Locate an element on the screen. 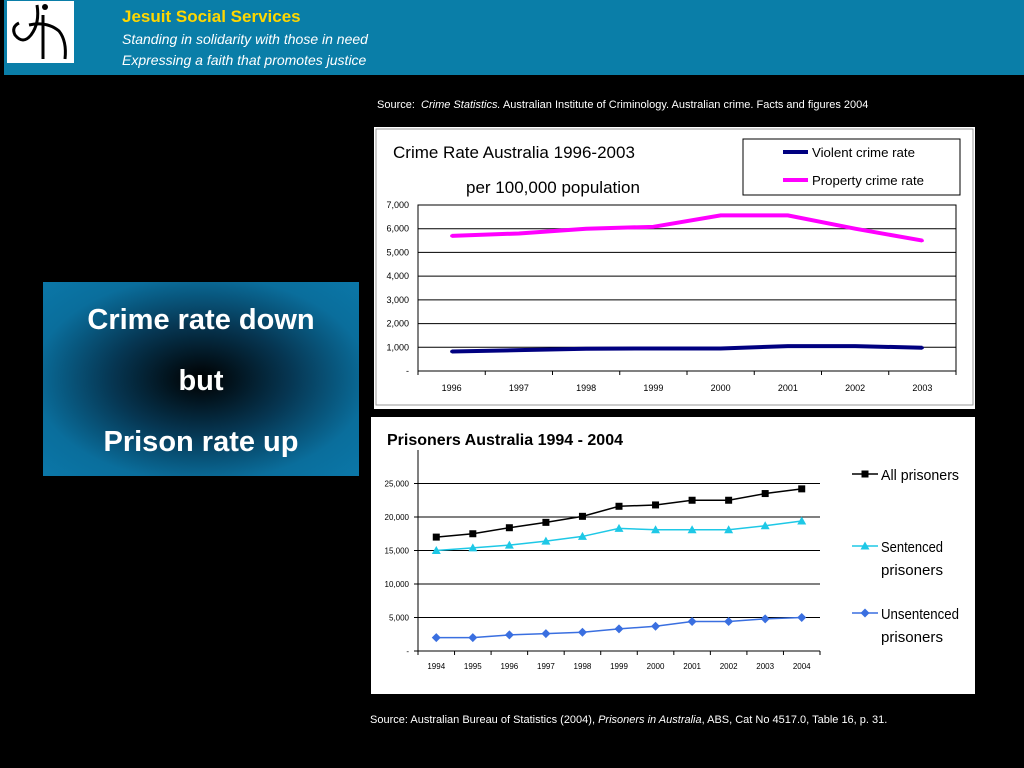 The height and width of the screenshot is (768, 1024). tagline-2: Expressing a faith that promotes justice is located at coordinates (244, 60).